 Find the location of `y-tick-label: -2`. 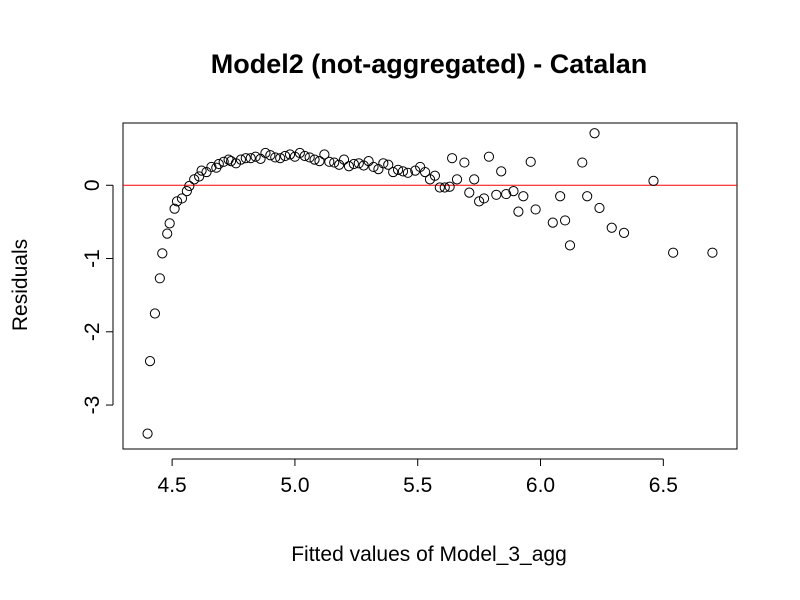

y-tick-label: -2 is located at coordinates (92, 331).